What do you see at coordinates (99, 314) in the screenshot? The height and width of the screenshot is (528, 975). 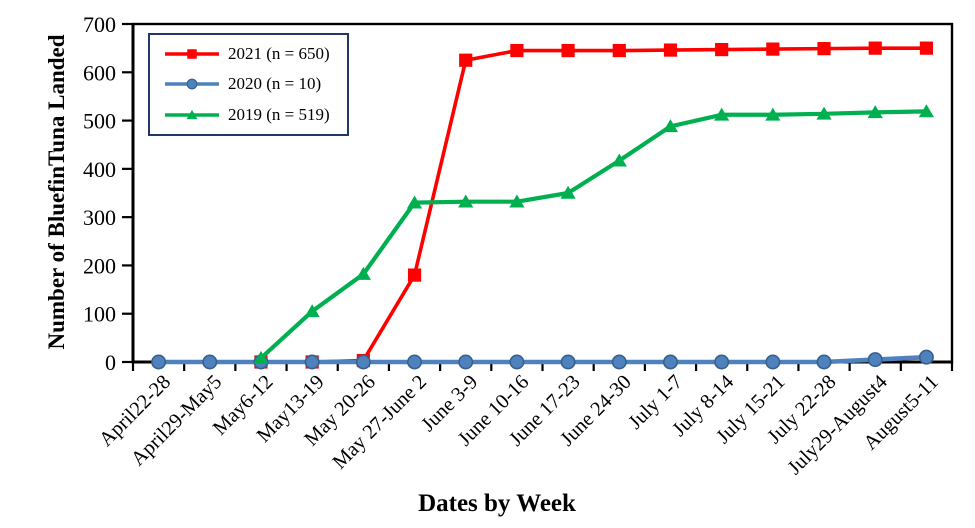 I see `y-tick-label: 100` at bounding box center [99, 314].